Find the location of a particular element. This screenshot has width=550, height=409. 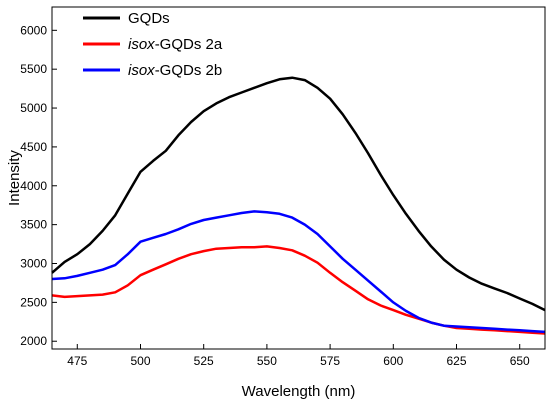

y-tick-label: 5000 is located at coordinates (33, 108).